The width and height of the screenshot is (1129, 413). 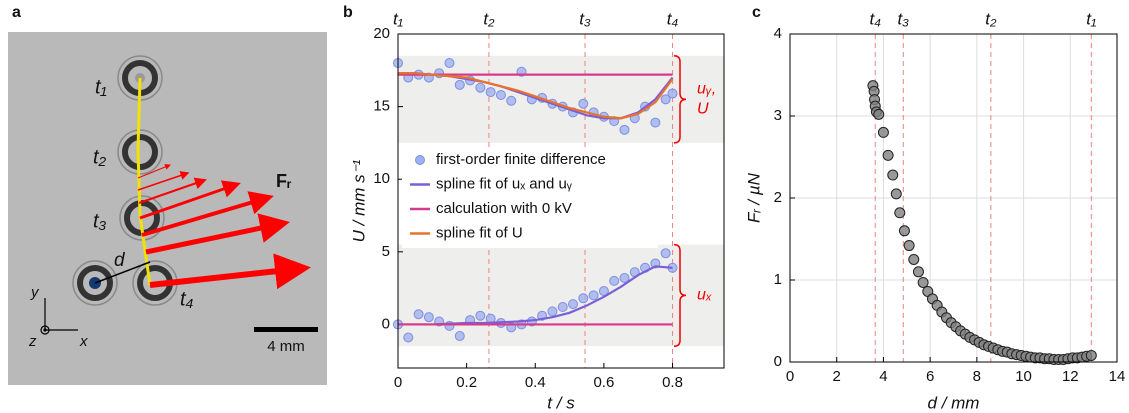 I want to click on brace, so click(x=680, y=295).